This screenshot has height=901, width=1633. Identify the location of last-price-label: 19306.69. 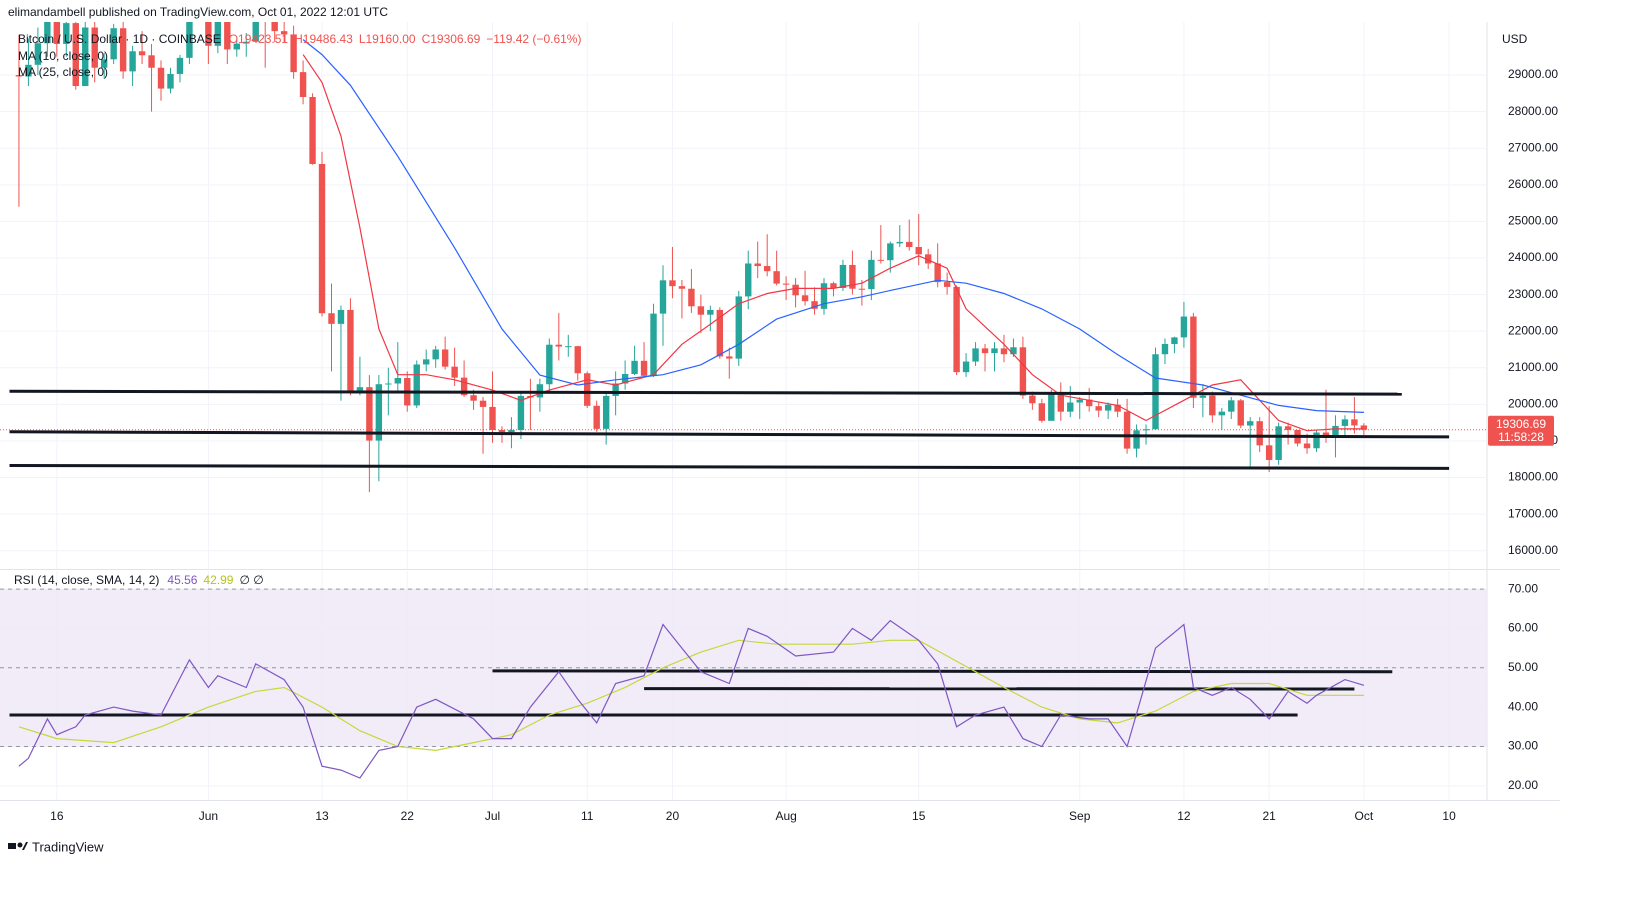
(1521, 424).